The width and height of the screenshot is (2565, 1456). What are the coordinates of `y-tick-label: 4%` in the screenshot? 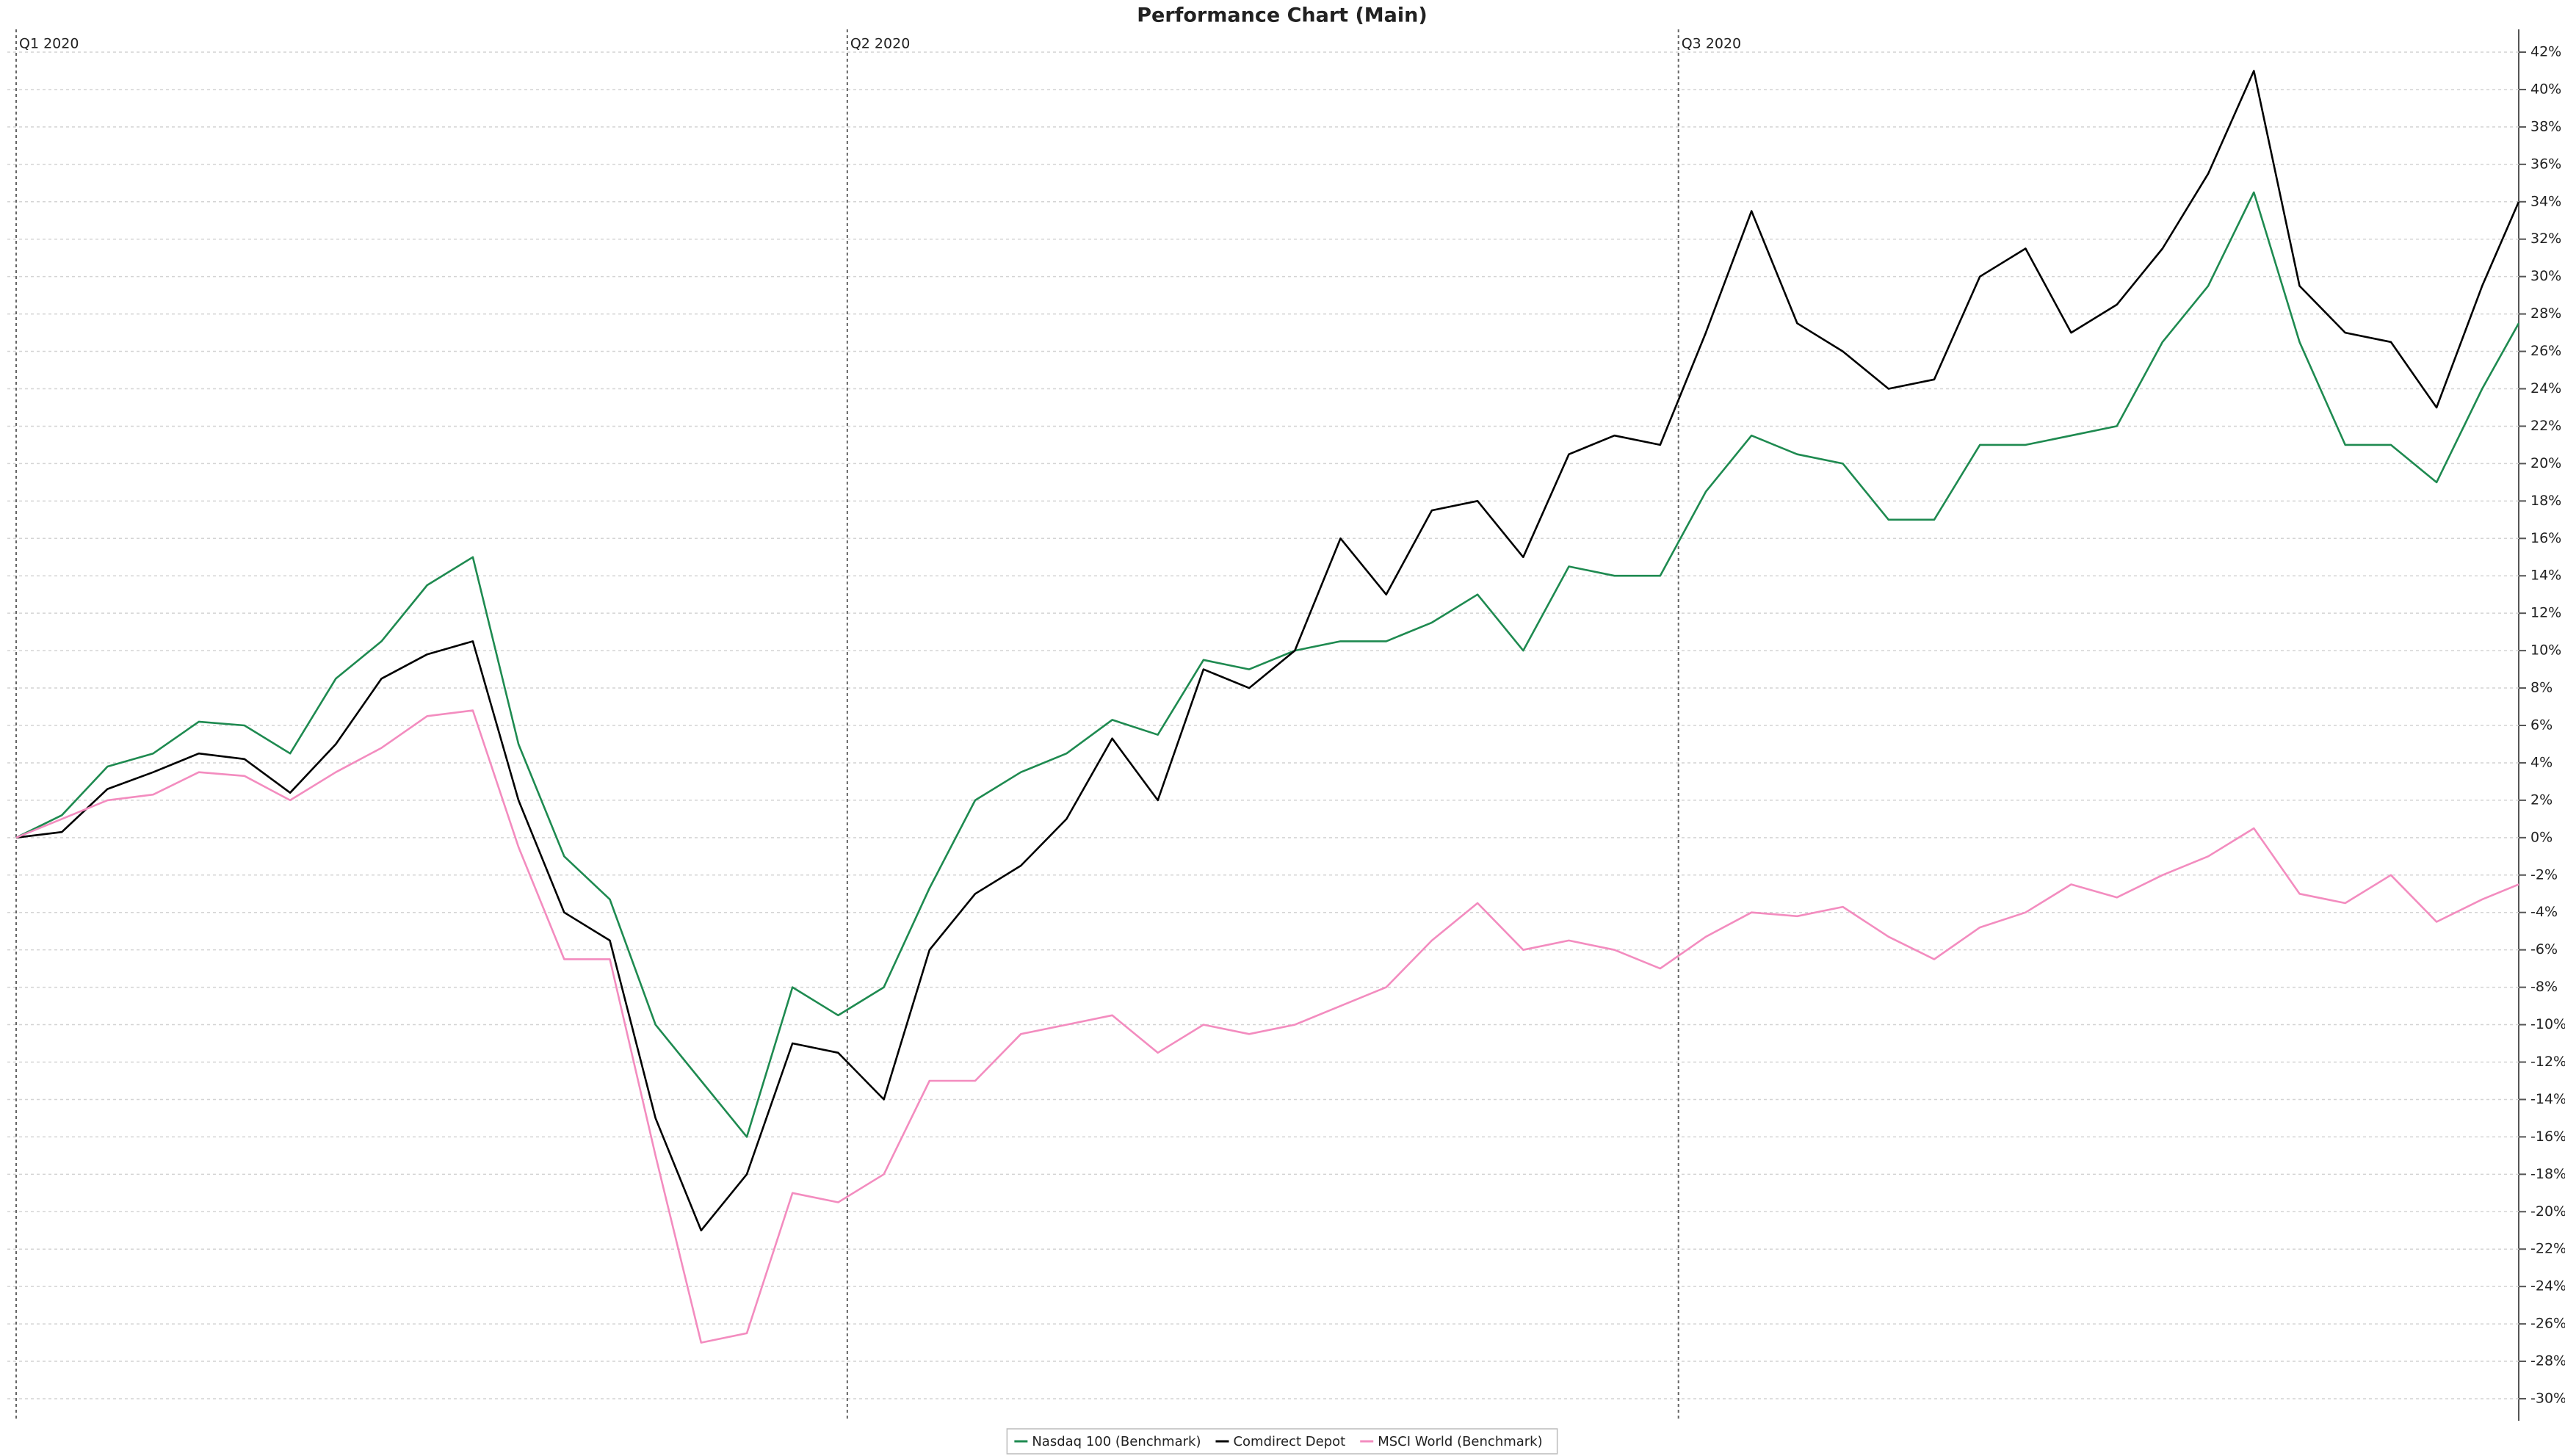 It's located at (2541, 762).